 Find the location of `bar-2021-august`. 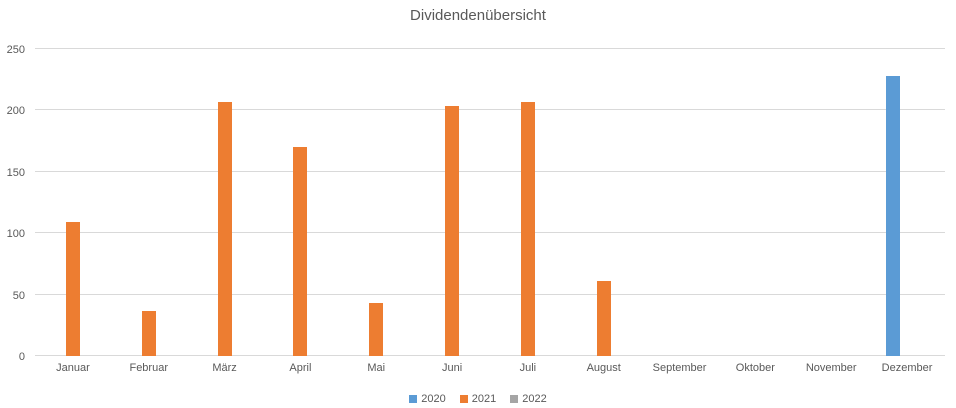

bar-2021-august is located at coordinates (603, 318).